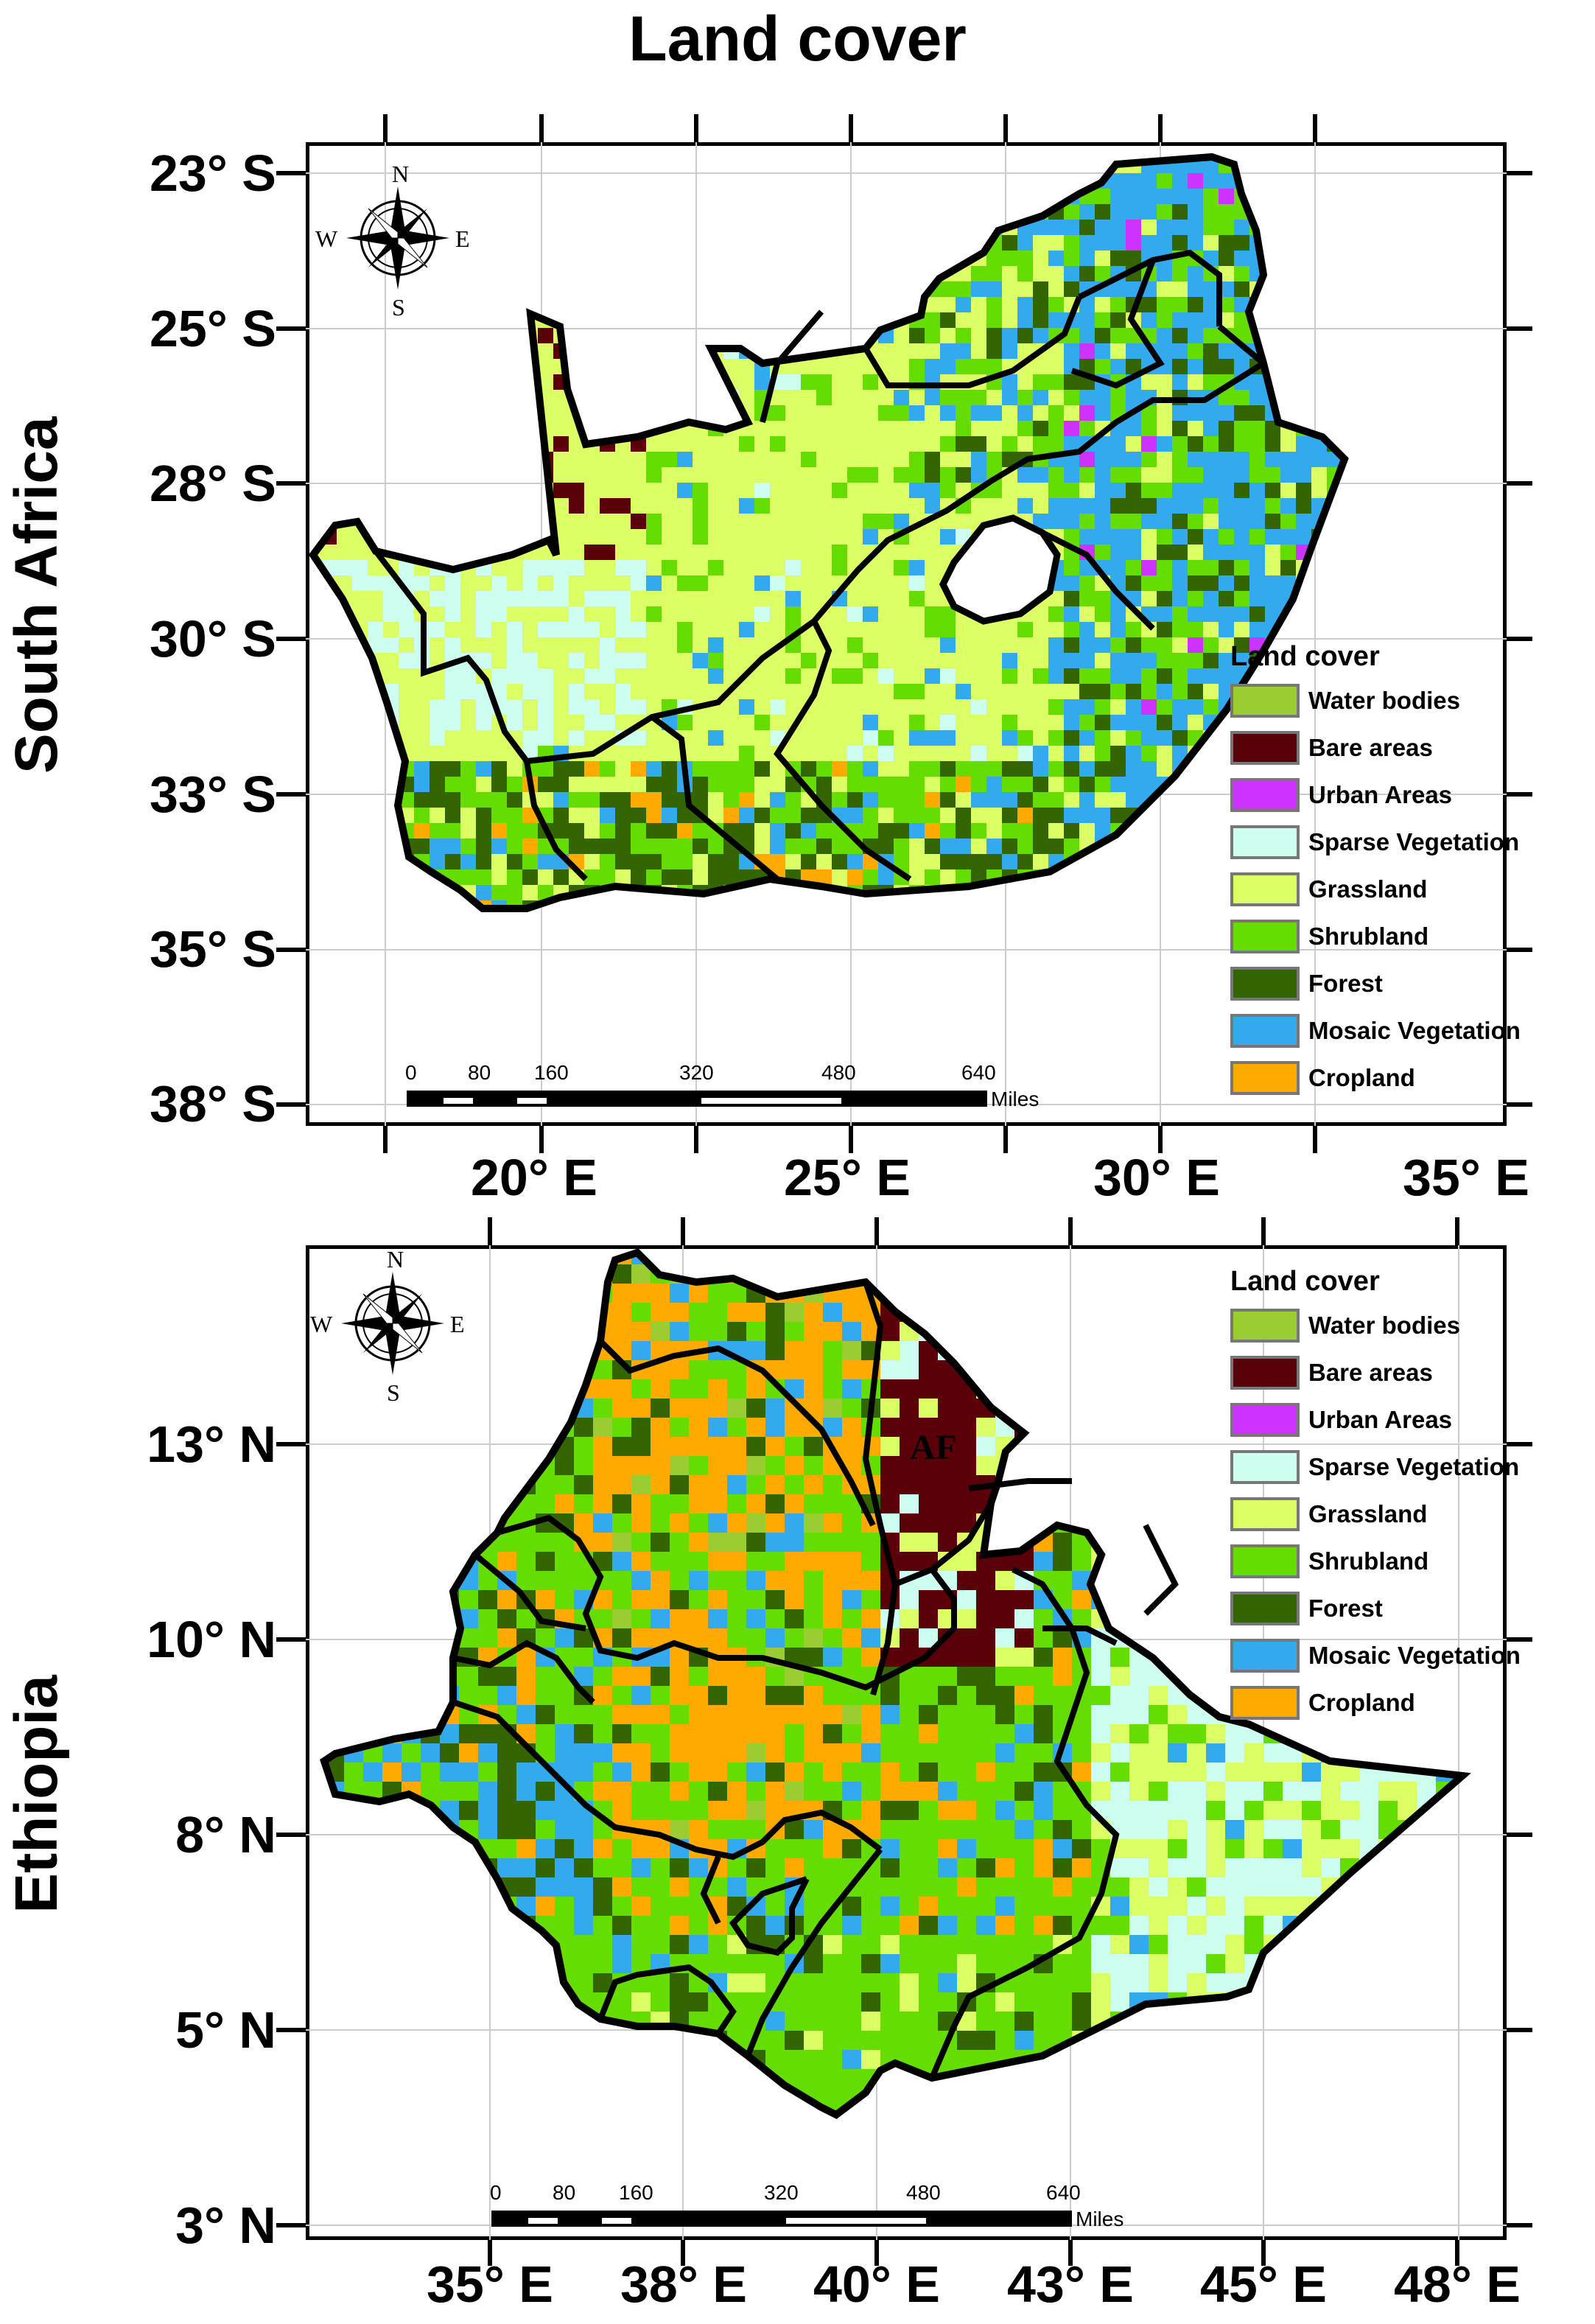 The width and height of the screenshot is (1595, 2324). What do you see at coordinates (211, 1444) in the screenshot?
I see `lat-label: 13° N` at bounding box center [211, 1444].